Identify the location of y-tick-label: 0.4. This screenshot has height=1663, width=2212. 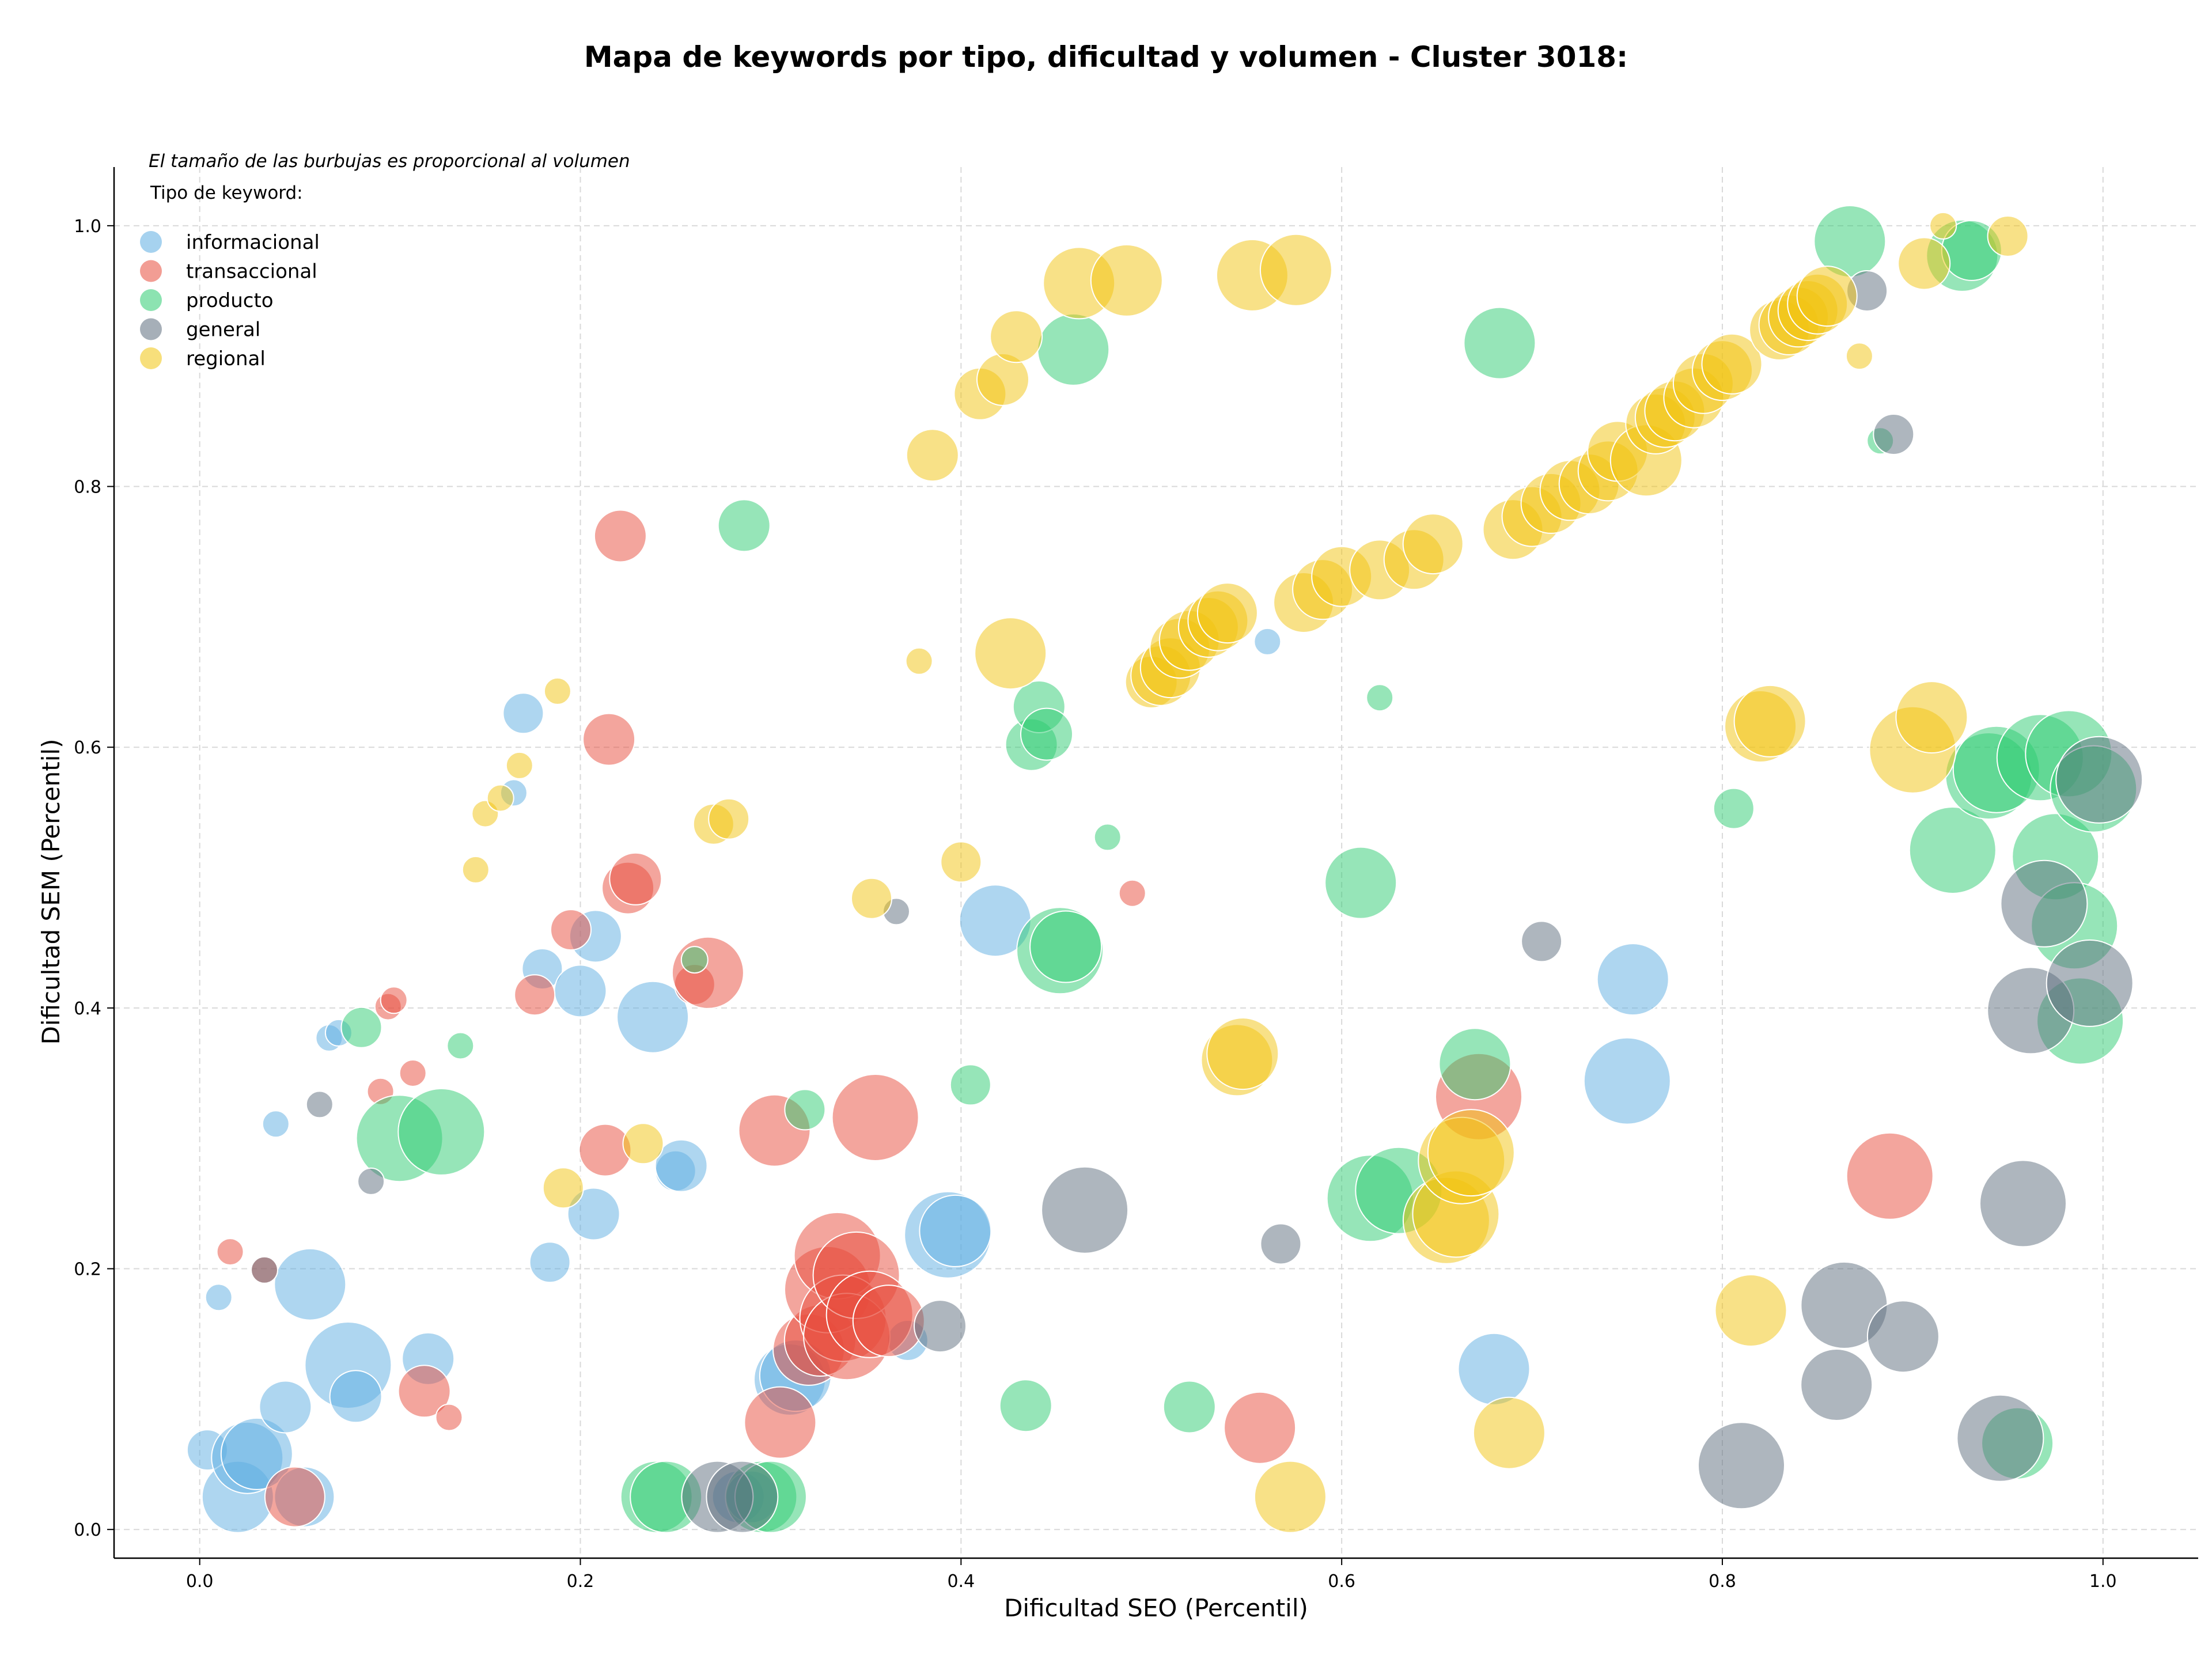
(87, 1009).